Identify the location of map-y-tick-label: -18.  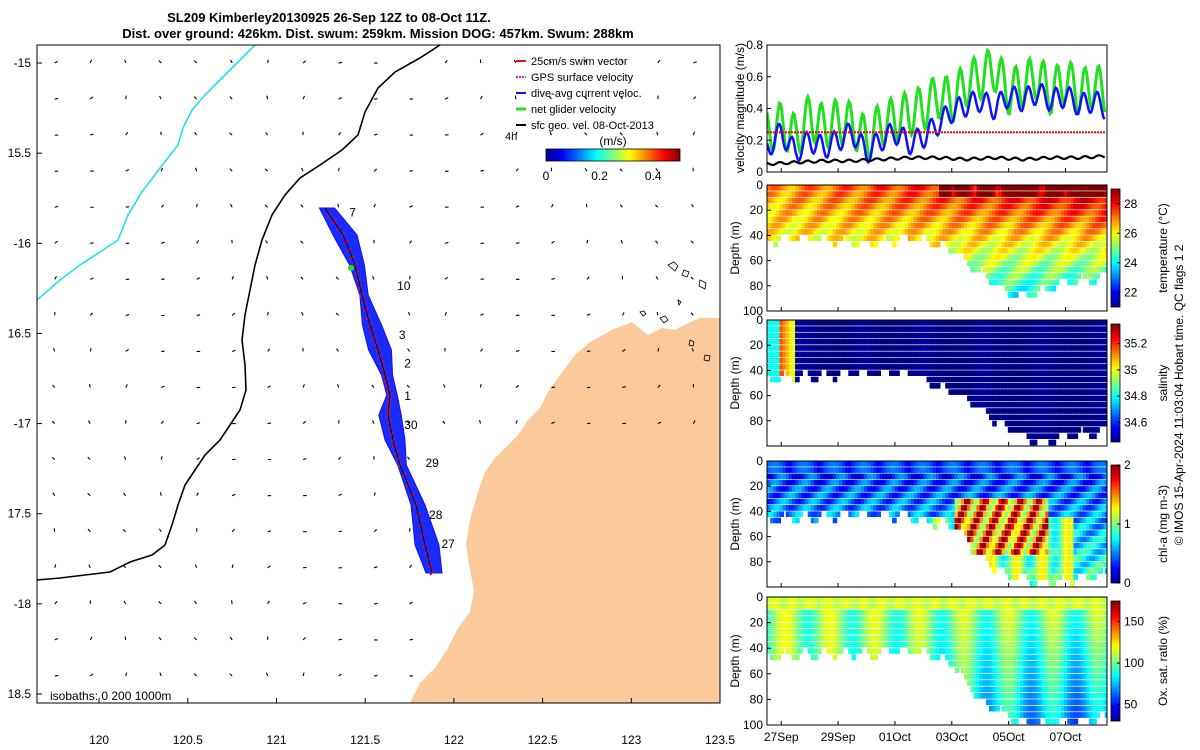
(23, 604).